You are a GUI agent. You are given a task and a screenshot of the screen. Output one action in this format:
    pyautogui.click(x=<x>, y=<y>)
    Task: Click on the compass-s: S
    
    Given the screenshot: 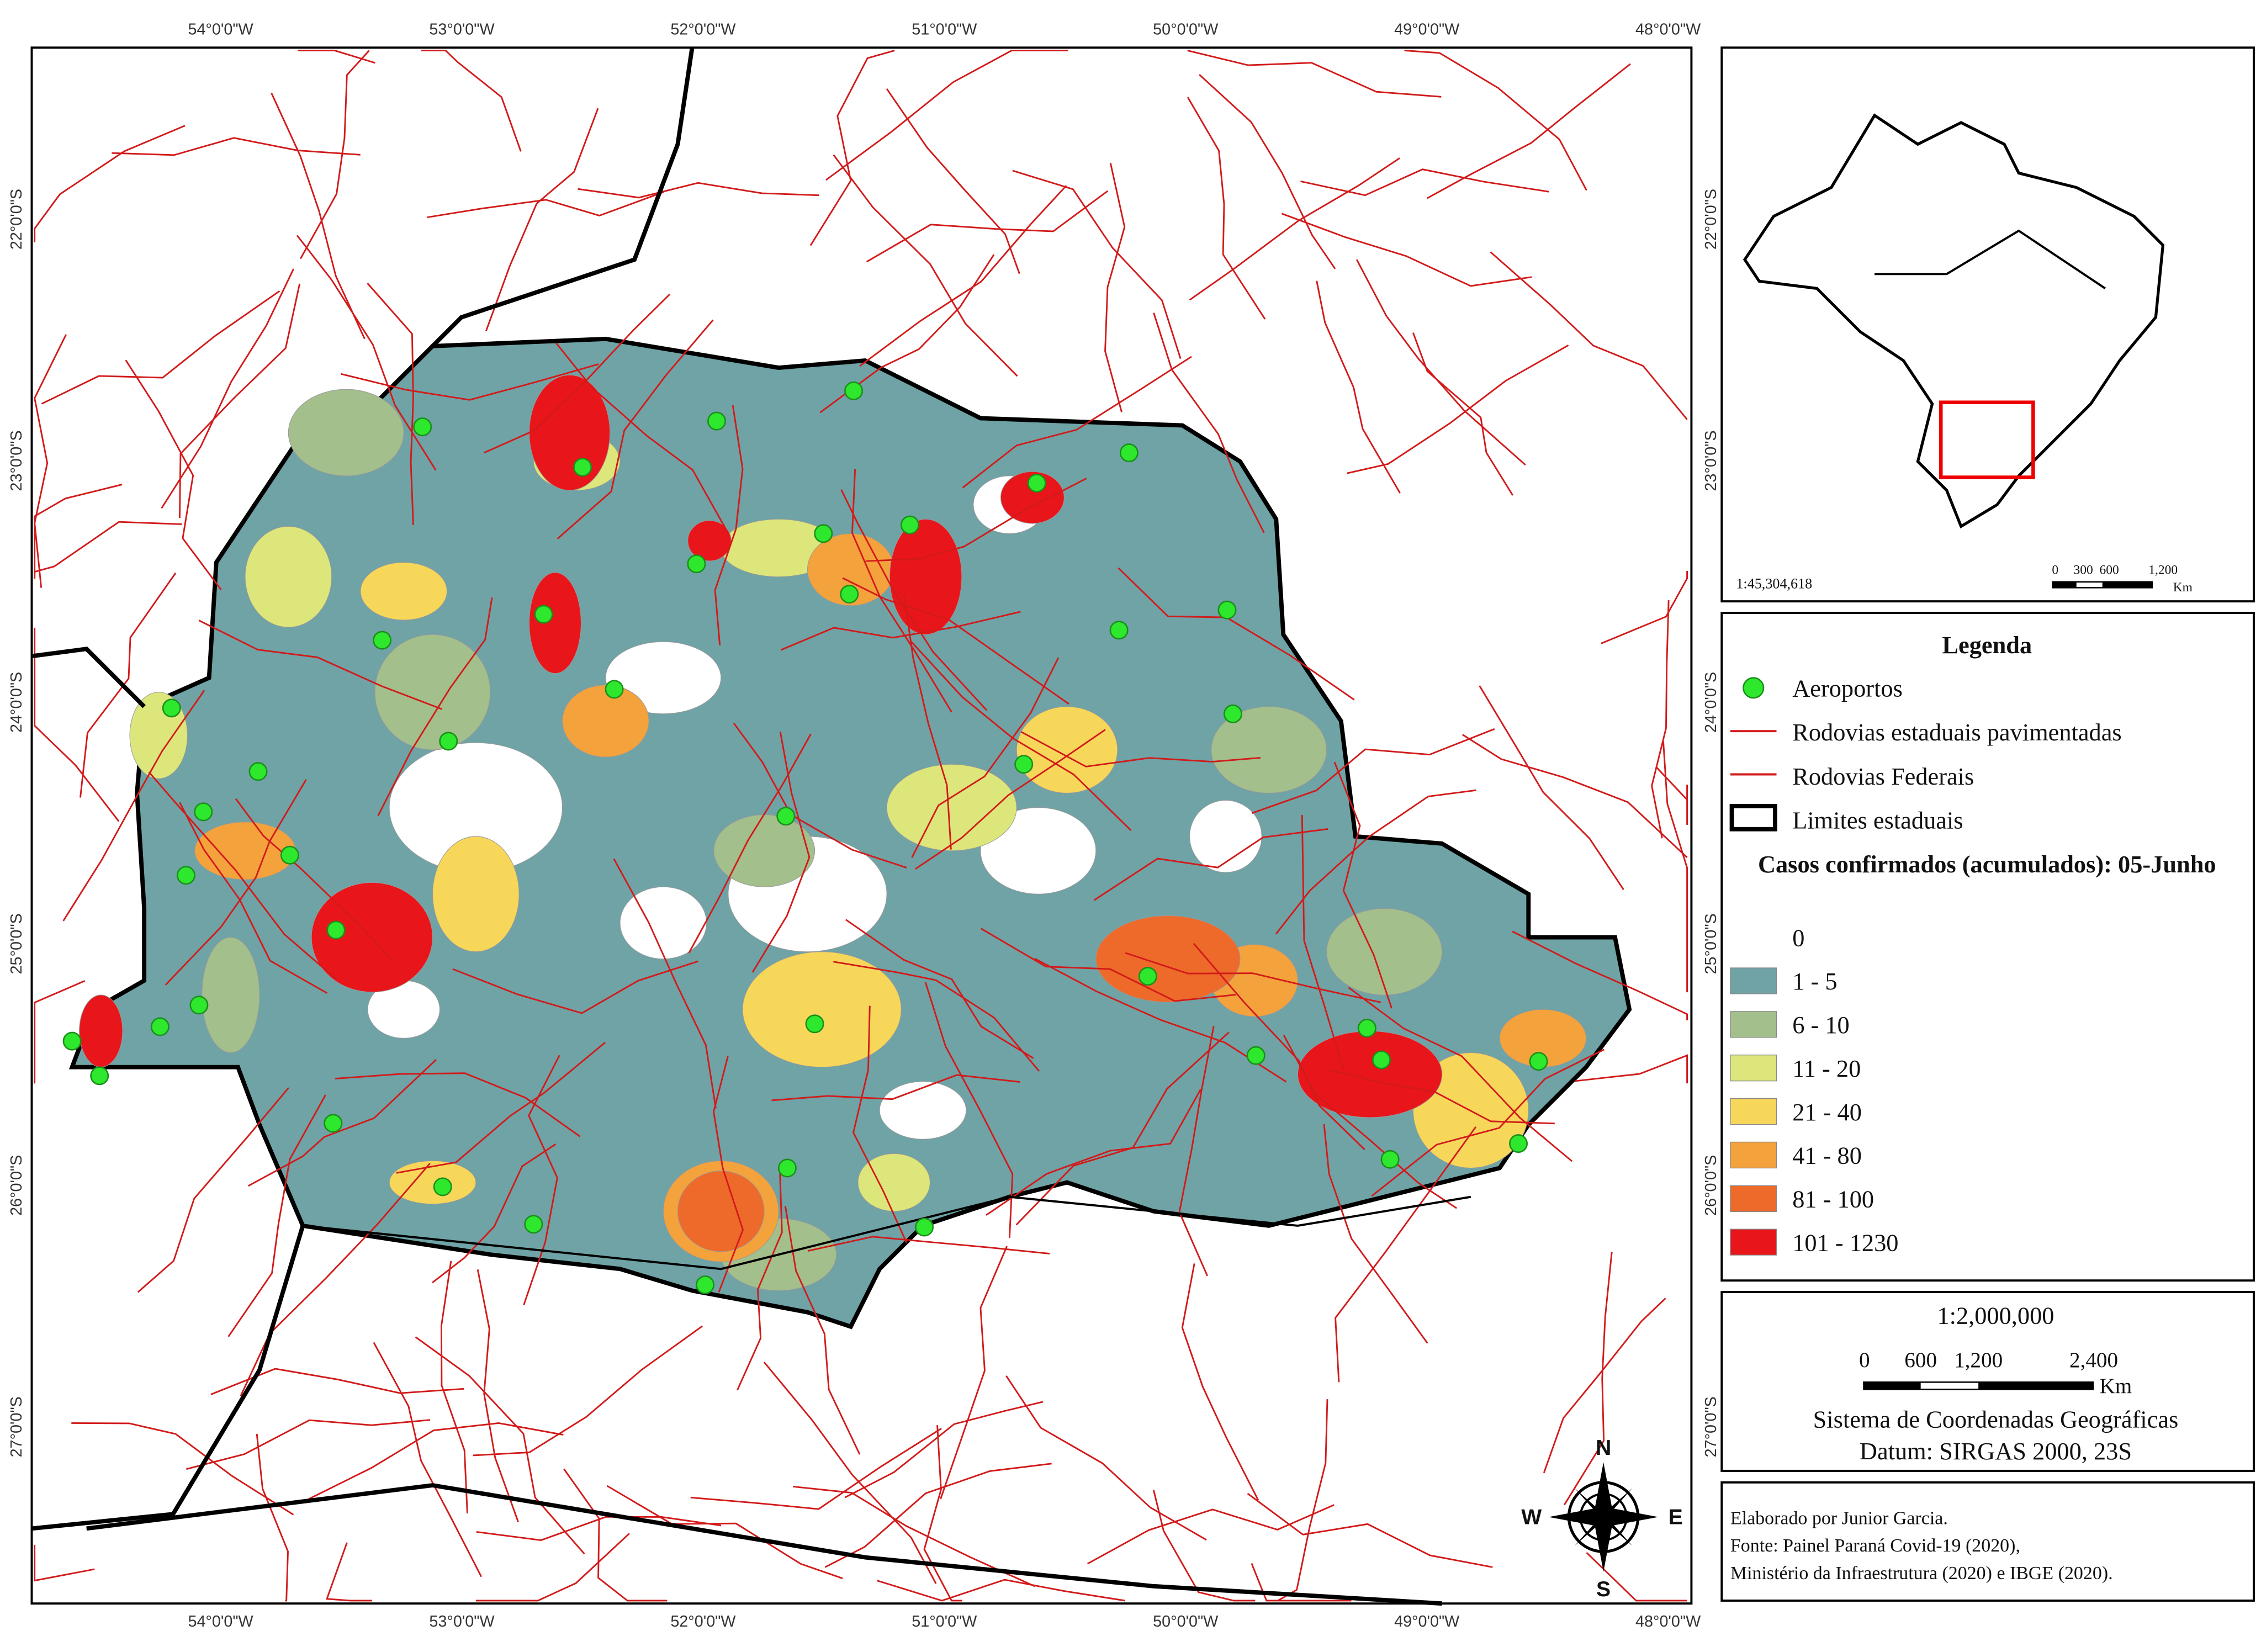 What is the action you would take?
    pyautogui.click(x=1603, y=1589)
    